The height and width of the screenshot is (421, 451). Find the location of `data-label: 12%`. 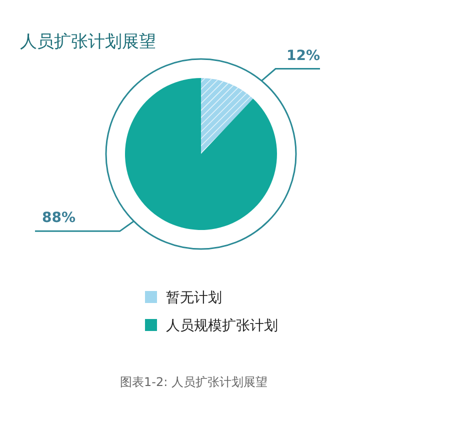

data-label: 12% is located at coordinates (303, 56).